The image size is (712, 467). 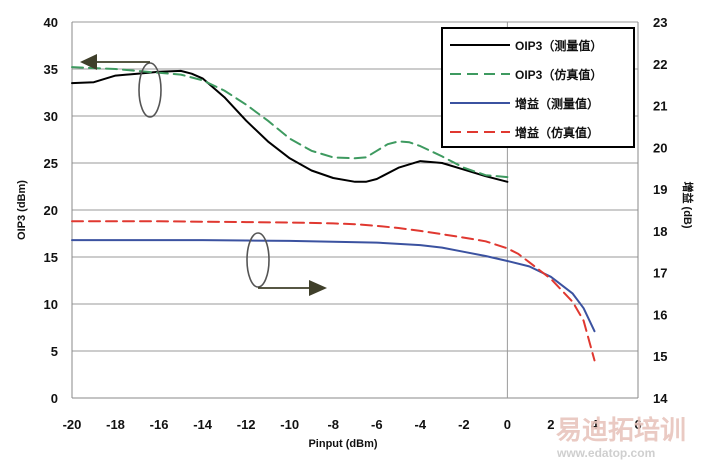 I want to click on x-tick-label: 6, so click(x=637, y=424).